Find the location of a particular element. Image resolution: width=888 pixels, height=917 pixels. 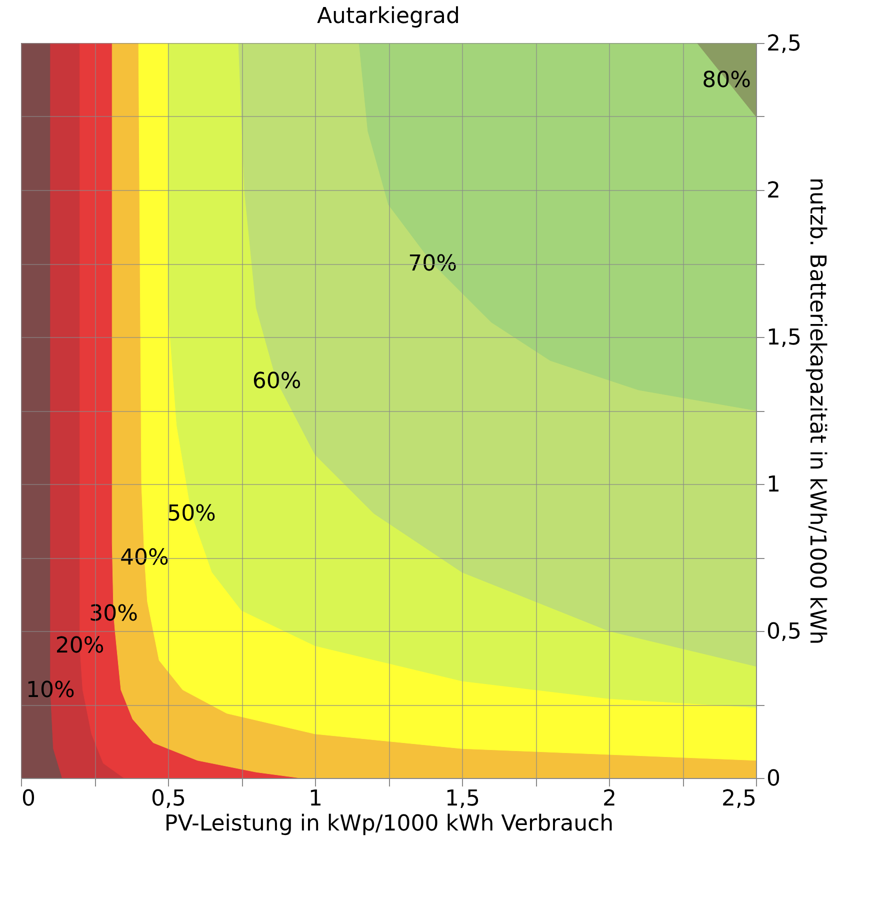

annotation: 80% is located at coordinates (727, 80).